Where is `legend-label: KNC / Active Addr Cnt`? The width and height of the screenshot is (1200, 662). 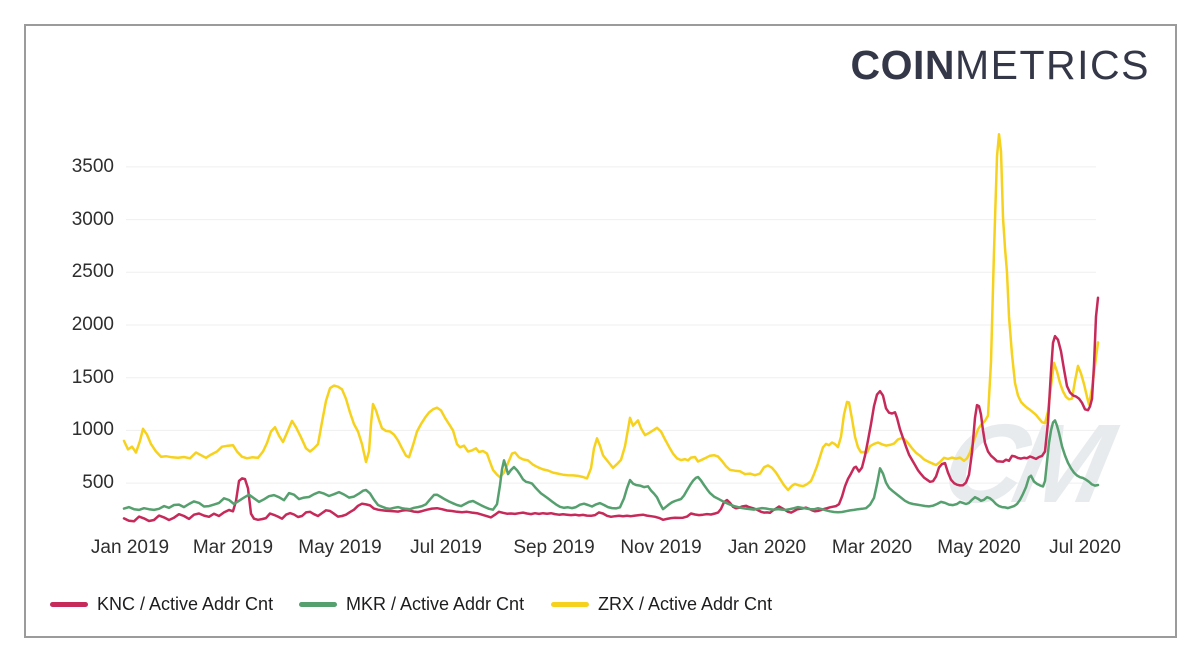
legend-label: KNC / Active Addr Cnt is located at coordinates (185, 604).